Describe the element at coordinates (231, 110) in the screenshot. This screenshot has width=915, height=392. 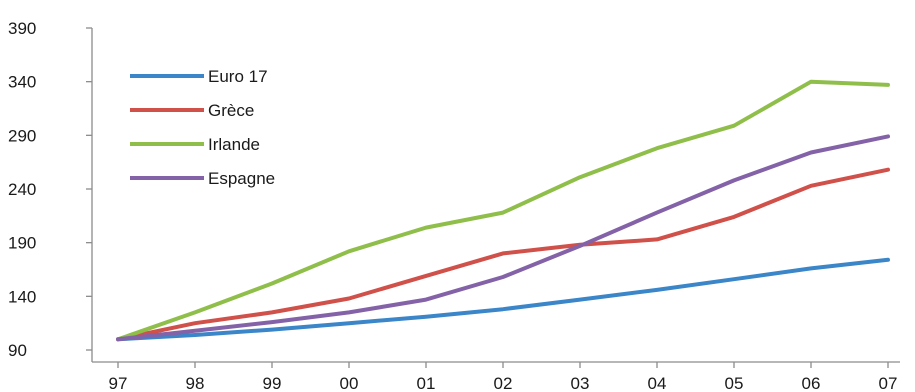
I see `legend-label: Grèce` at that location.